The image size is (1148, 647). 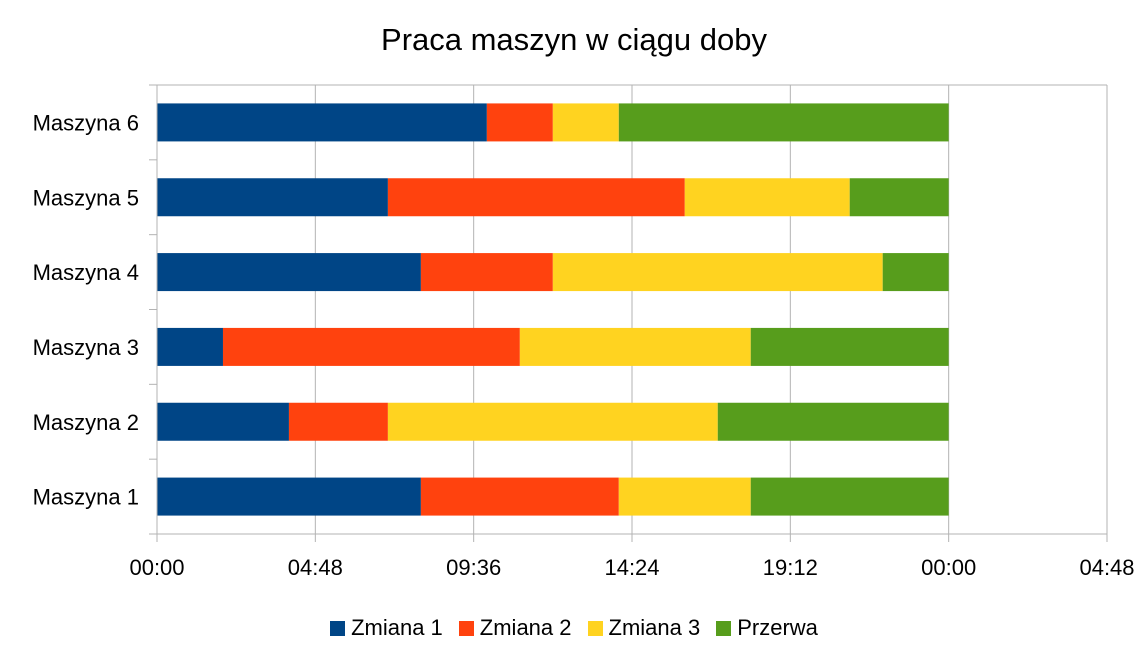 I want to click on x-tick-label: 09:36, so click(x=473, y=567).